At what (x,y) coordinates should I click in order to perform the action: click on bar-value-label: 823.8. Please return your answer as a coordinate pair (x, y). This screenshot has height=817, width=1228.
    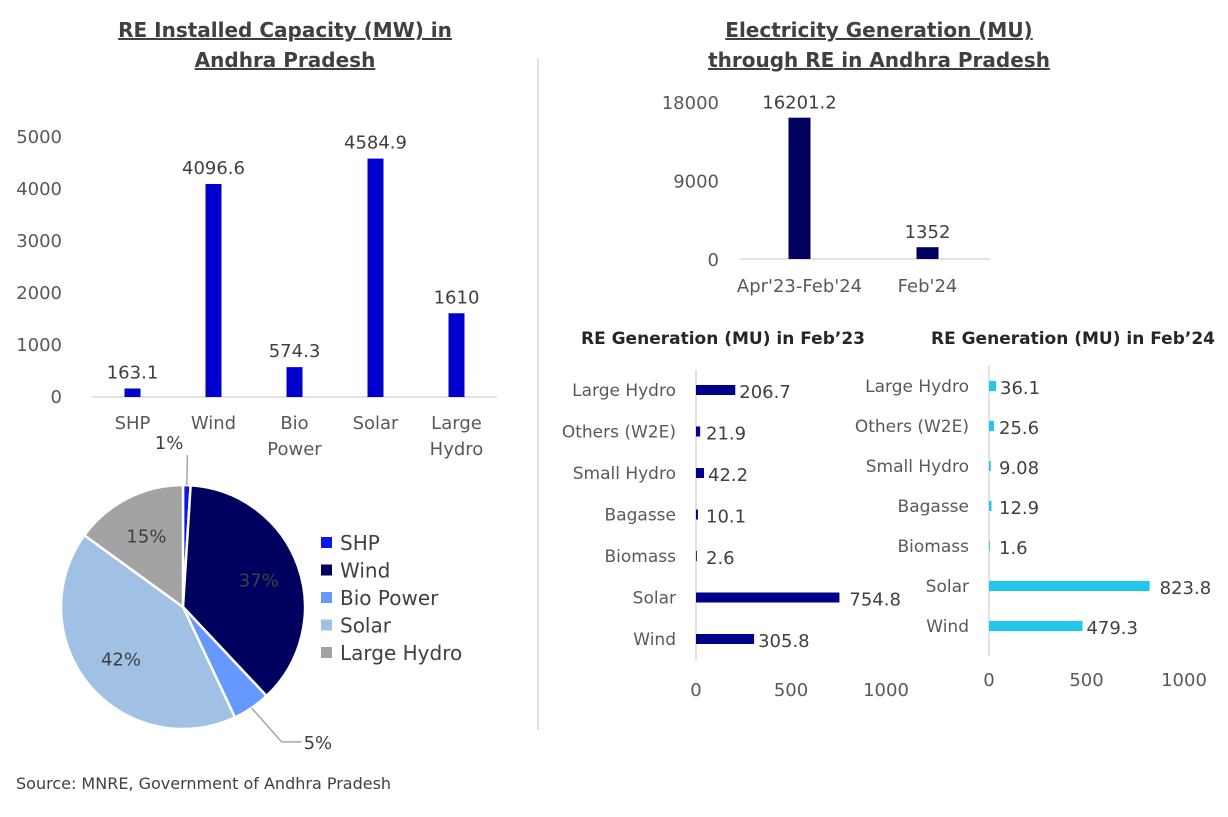
    Looking at the image, I should click on (1186, 588).